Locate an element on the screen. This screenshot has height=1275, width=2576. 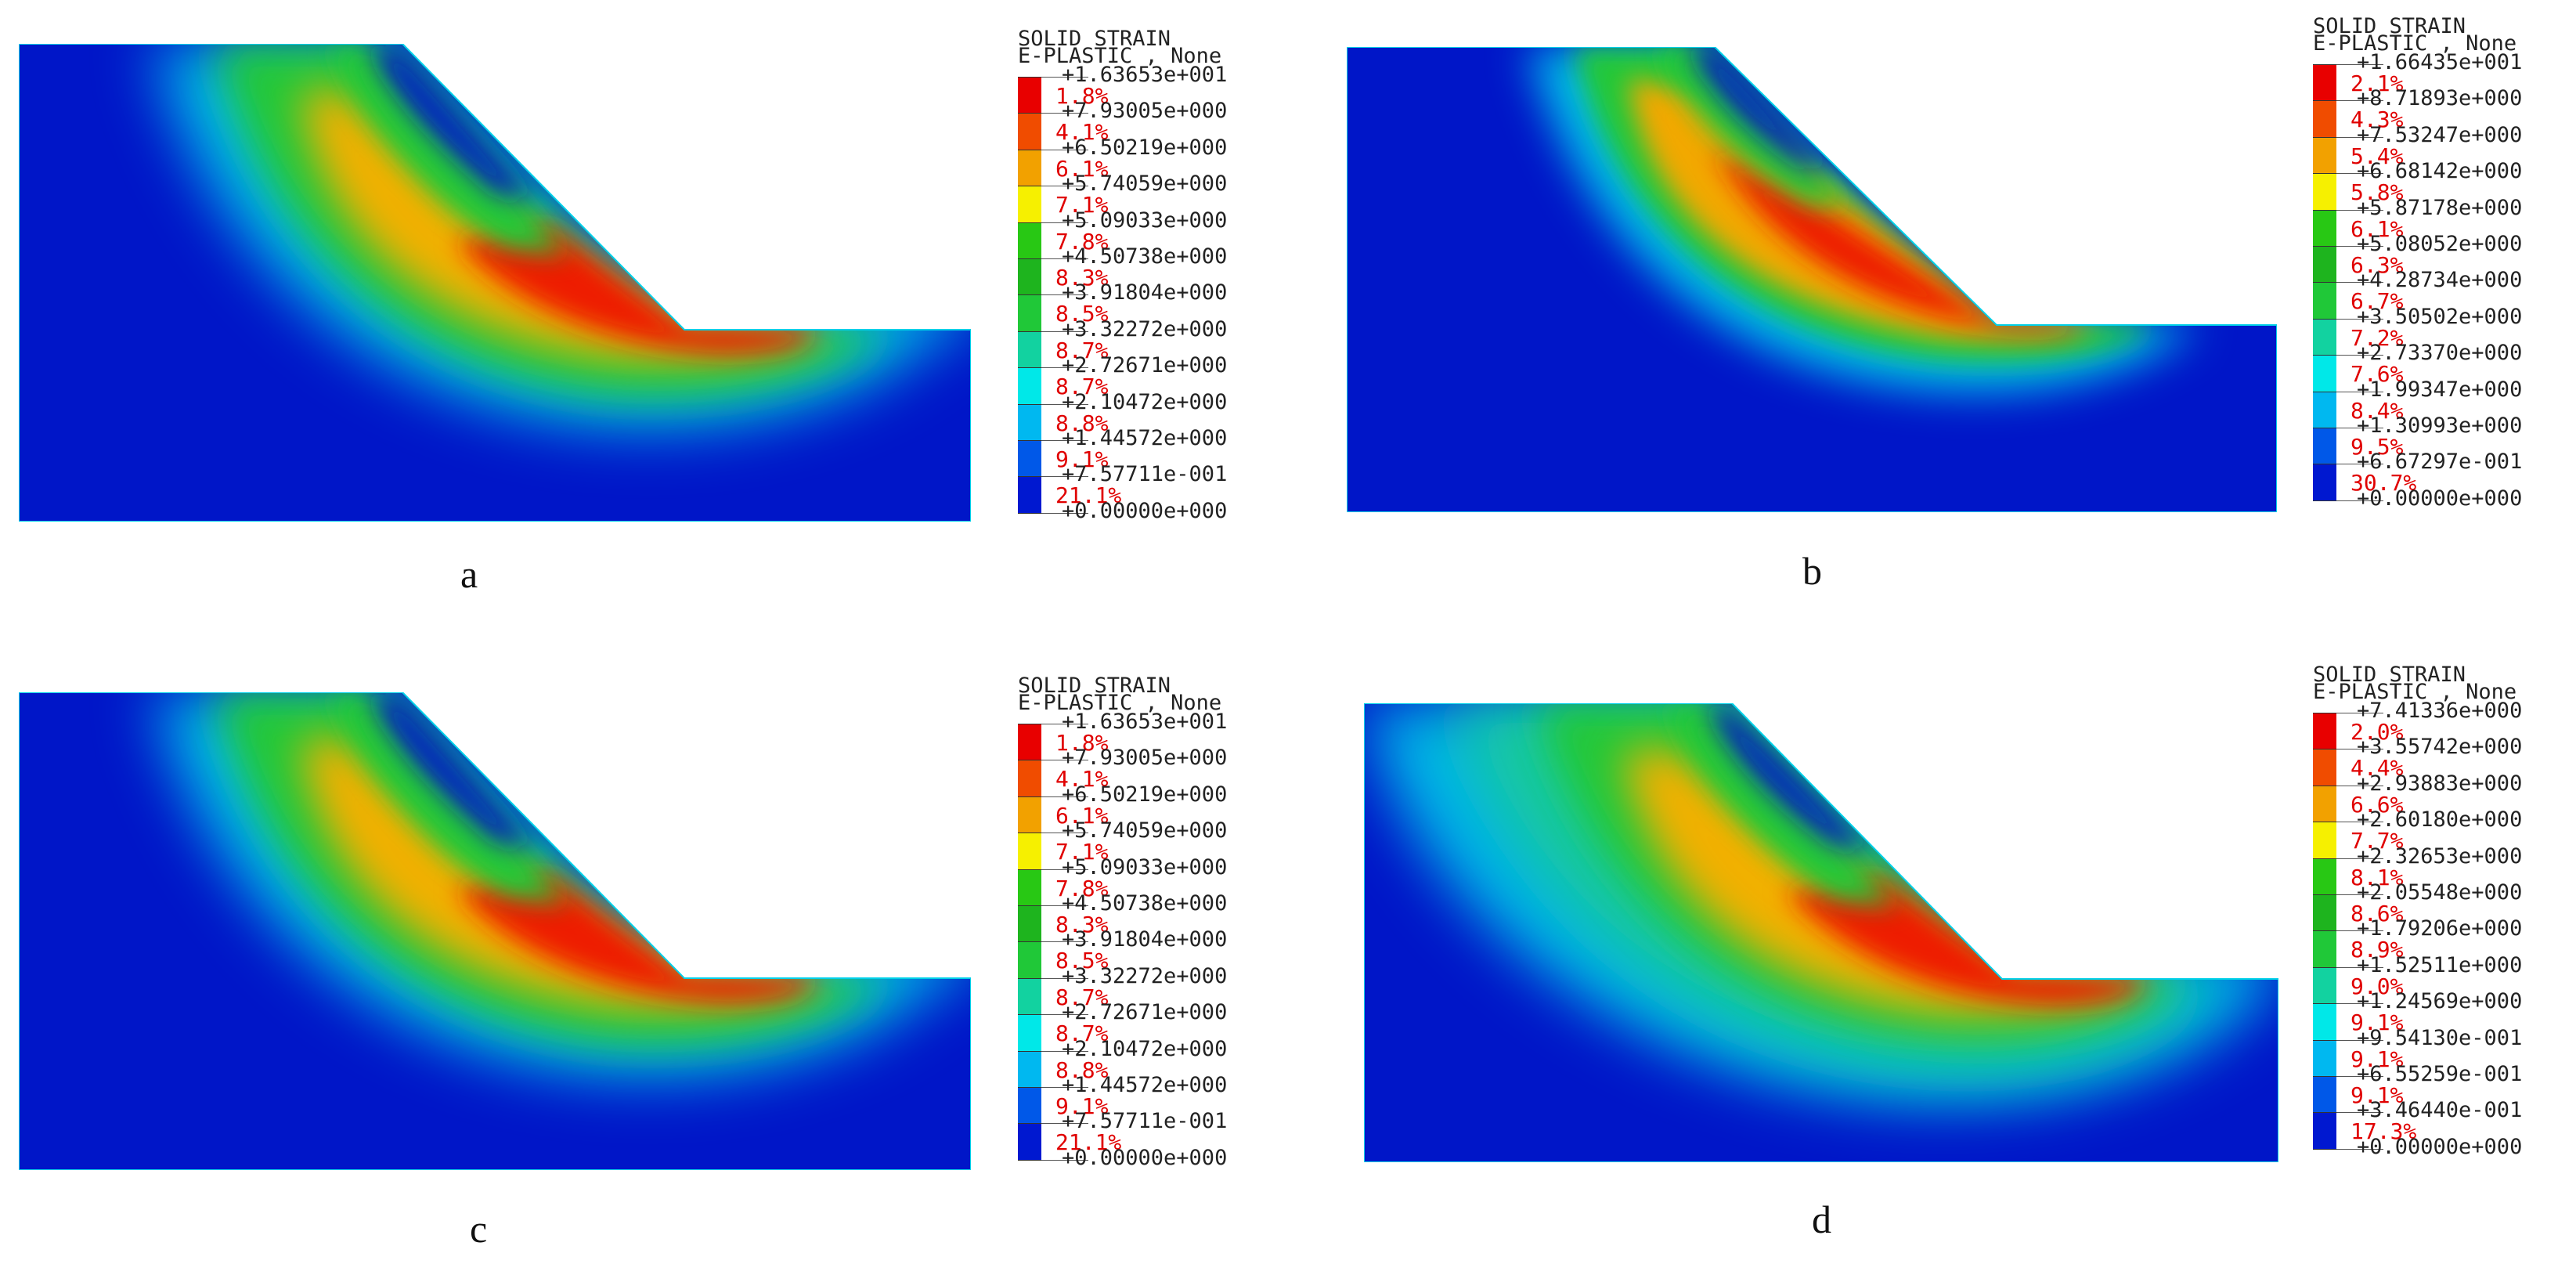
legend-tick-label: +1.30993e+000 is located at coordinates (2440, 426).